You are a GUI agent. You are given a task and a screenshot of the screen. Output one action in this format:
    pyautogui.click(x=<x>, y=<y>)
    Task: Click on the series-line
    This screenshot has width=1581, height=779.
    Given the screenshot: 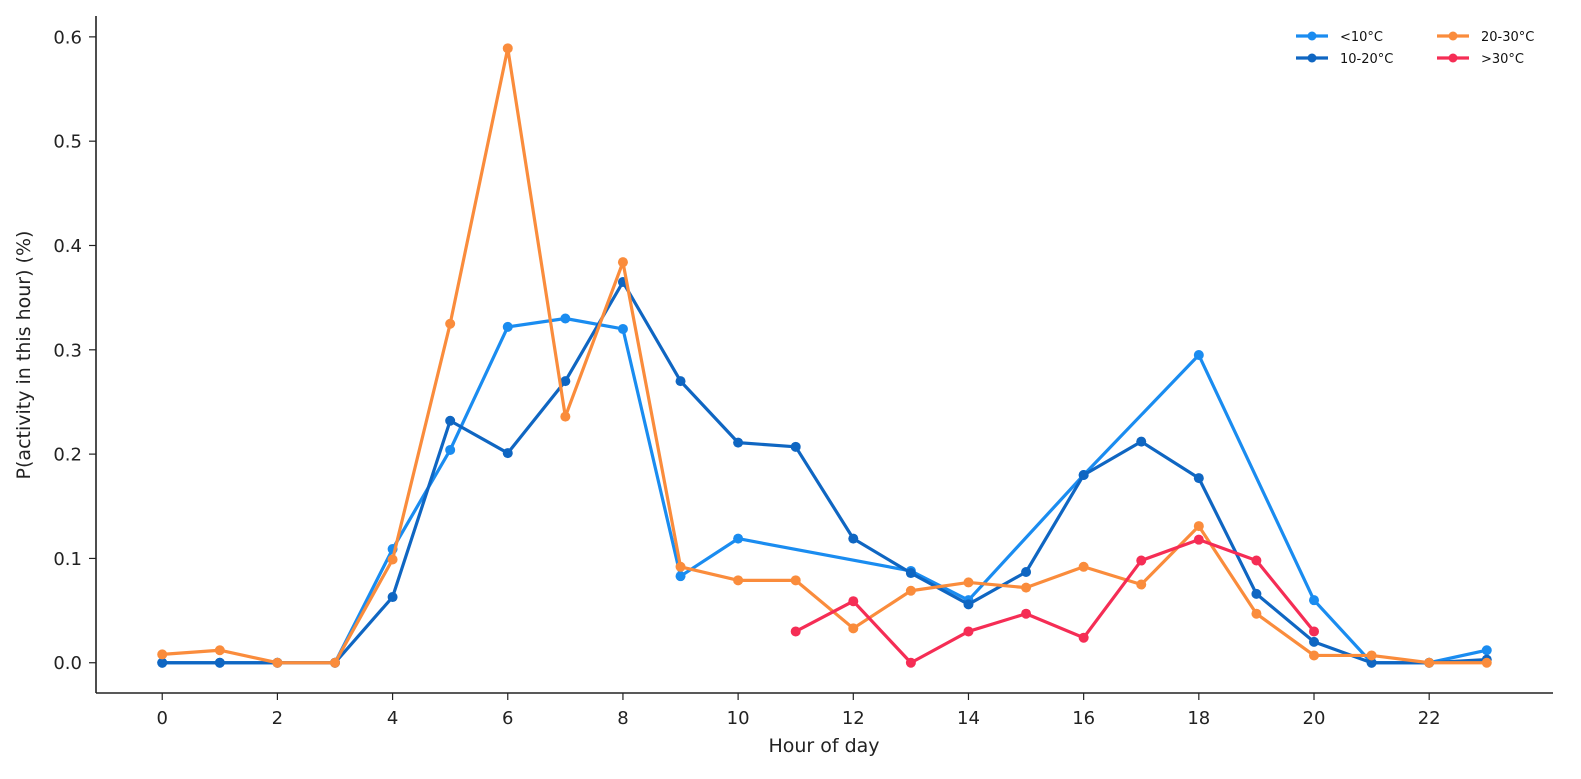 What is the action you would take?
    pyautogui.click(x=1055, y=601)
    